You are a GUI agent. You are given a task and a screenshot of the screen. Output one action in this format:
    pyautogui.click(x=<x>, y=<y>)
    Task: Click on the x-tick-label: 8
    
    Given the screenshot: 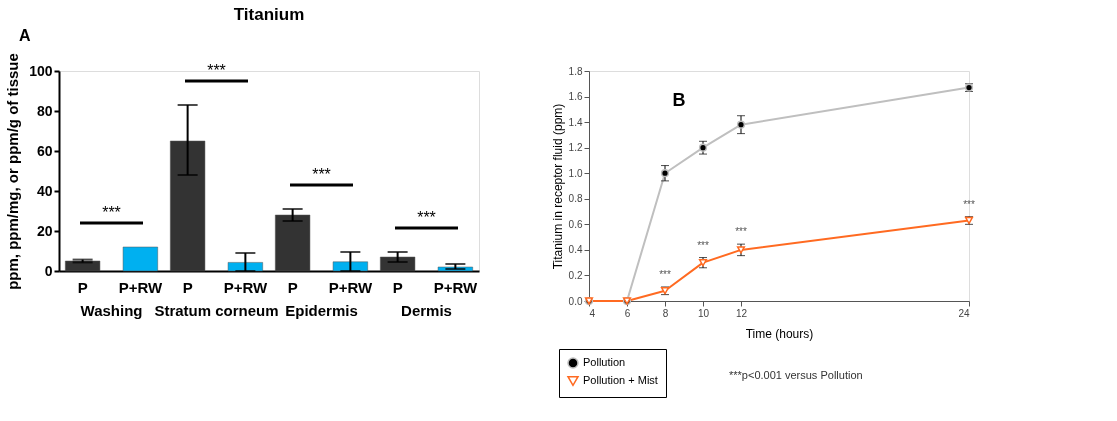 What is the action you would take?
    pyautogui.click(x=665, y=313)
    